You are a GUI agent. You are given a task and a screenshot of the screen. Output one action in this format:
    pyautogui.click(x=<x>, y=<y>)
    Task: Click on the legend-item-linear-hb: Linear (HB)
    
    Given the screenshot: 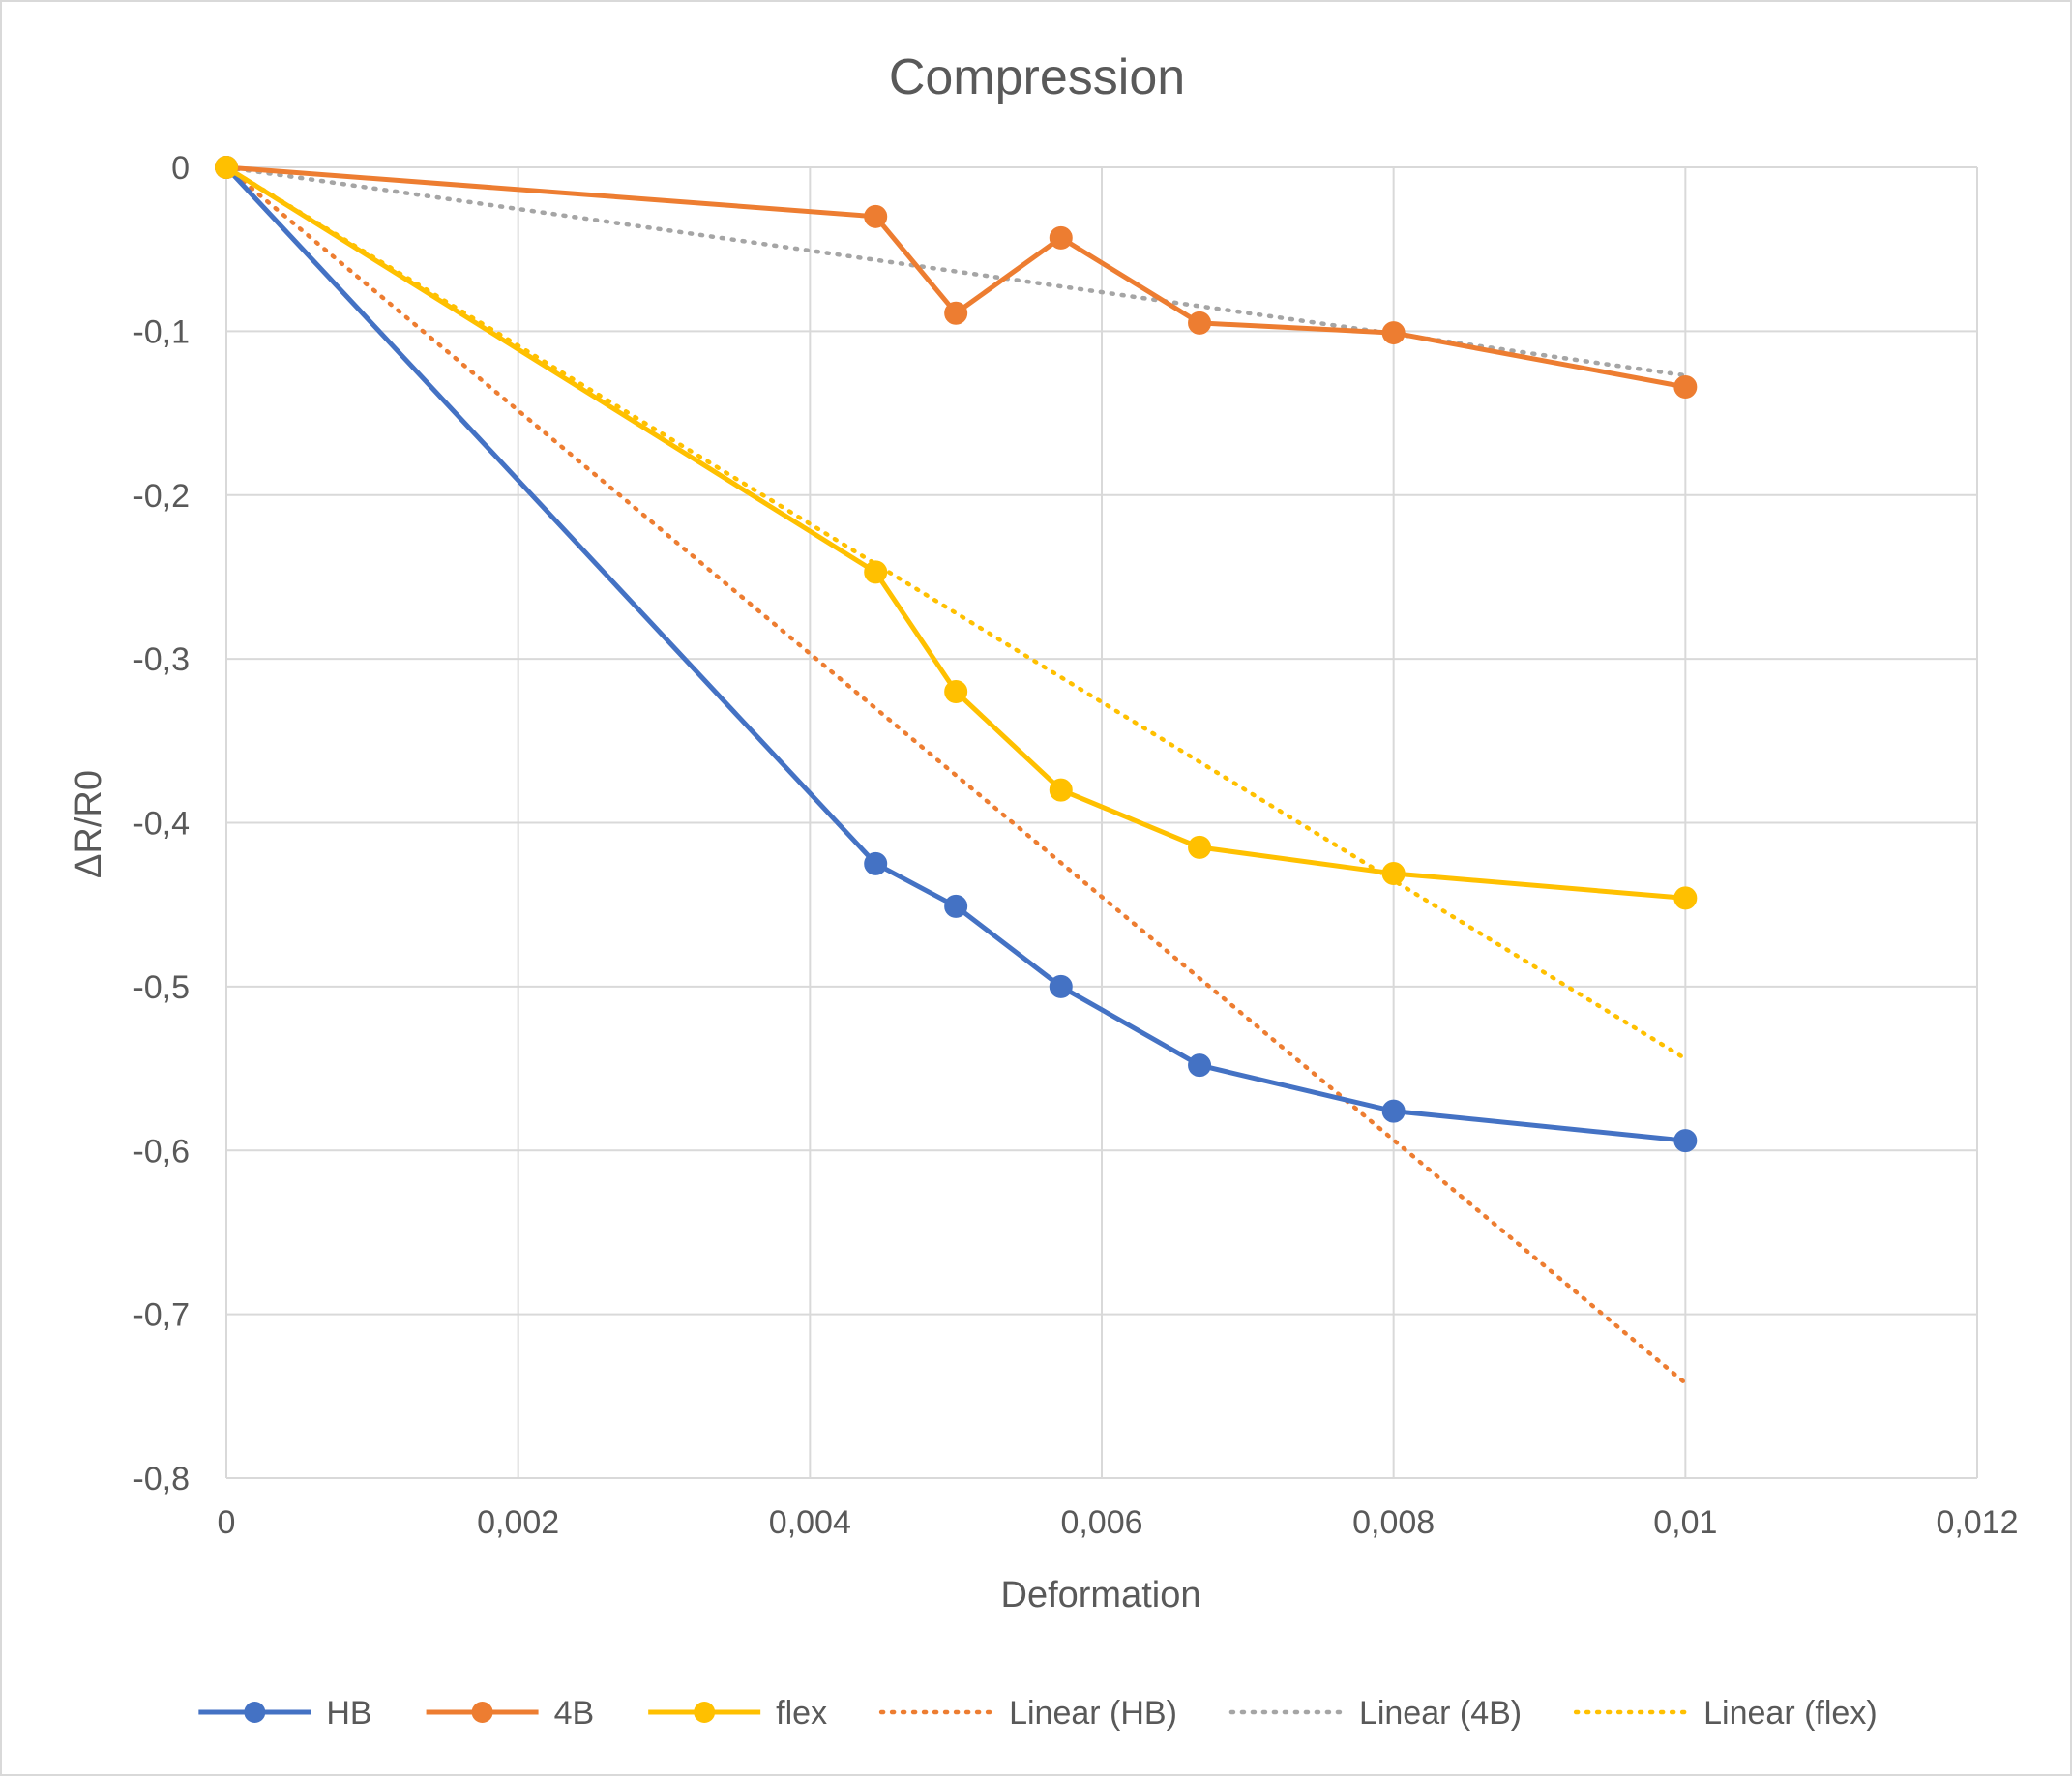 What is the action you would take?
    pyautogui.click(x=1027, y=1714)
    